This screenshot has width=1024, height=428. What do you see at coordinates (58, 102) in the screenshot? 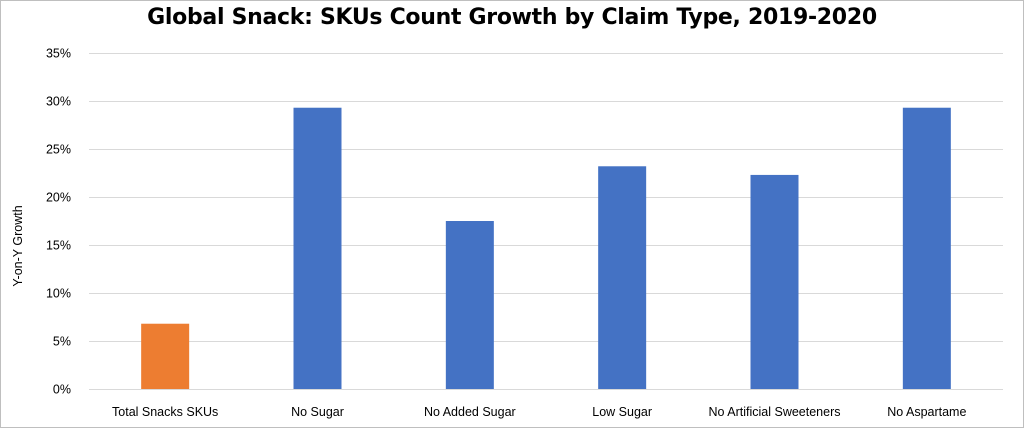
I see `y-tick-label: 30%` at bounding box center [58, 102].